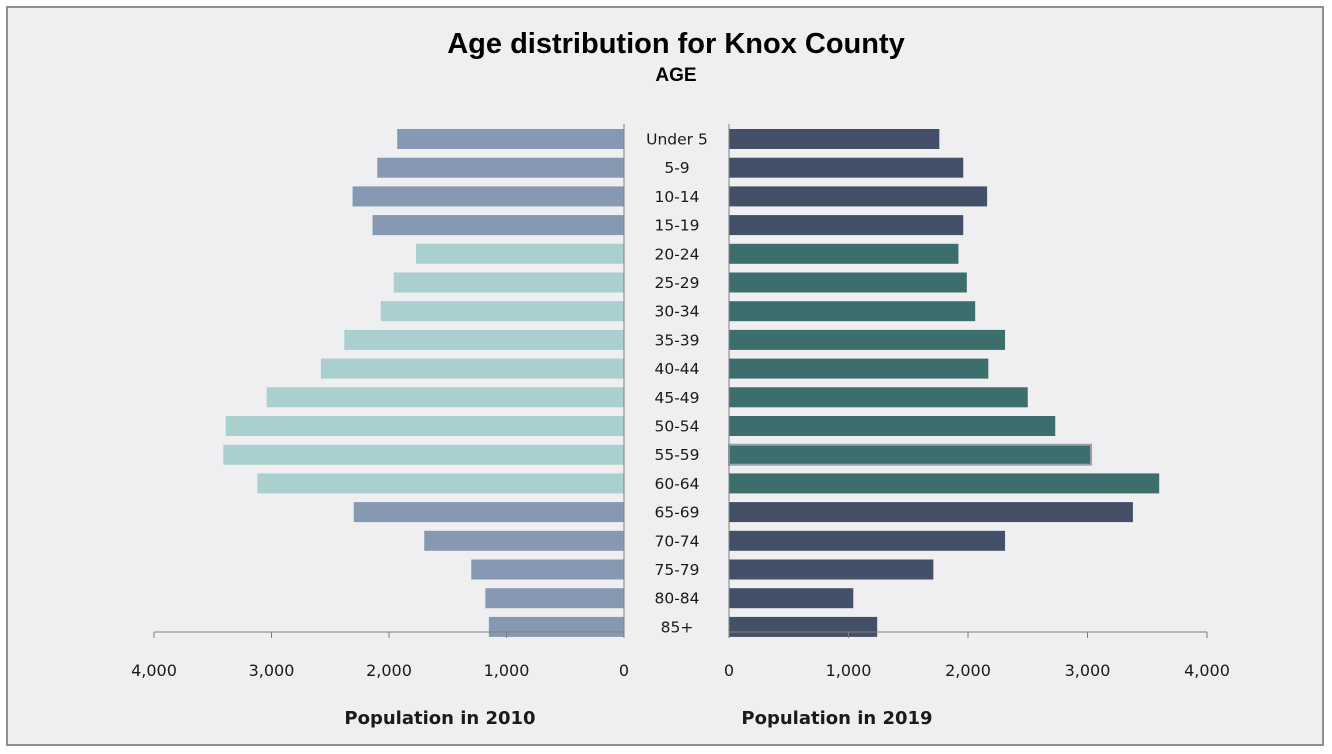 The height and width of the screenshot is (754, 1332). What do you see at coordinates (510, 139) in the screenshot?
I see `bar-2010-Under 5` at bounding box center [510, 139].